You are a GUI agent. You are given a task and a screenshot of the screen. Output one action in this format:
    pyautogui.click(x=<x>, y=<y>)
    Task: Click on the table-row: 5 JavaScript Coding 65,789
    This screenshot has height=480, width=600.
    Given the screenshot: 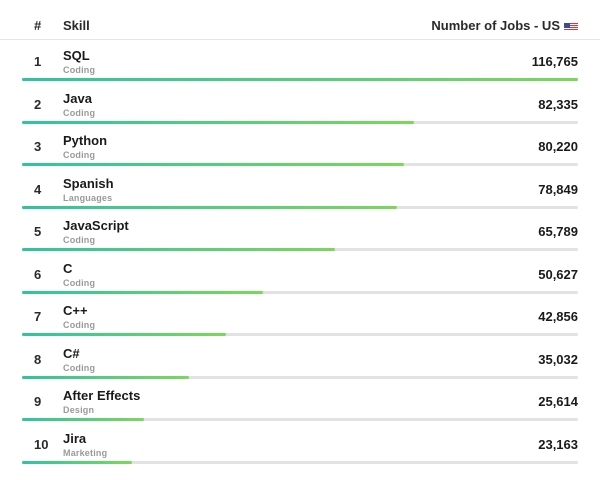 What is the action you would take?
    pyautogui.click(x=300, y=231)
    